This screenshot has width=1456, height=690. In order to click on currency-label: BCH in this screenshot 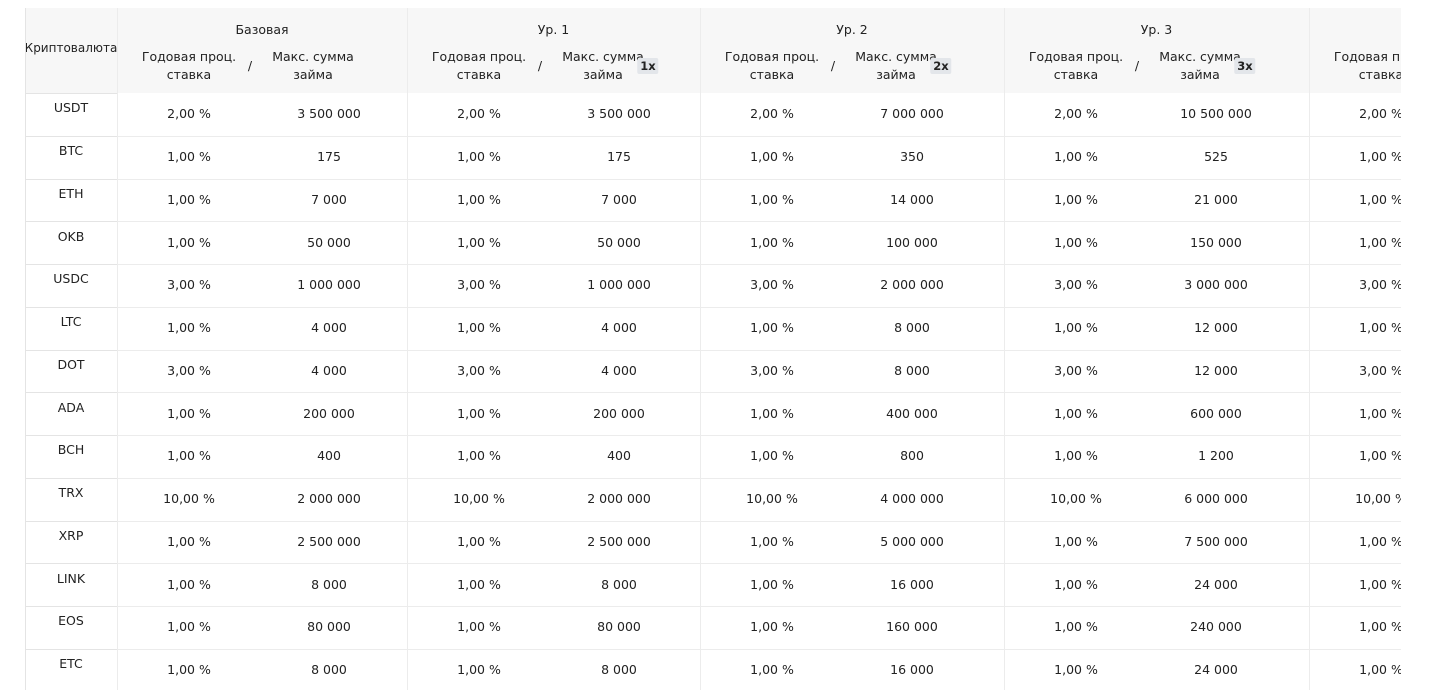, I will do `click(71, 450)`.